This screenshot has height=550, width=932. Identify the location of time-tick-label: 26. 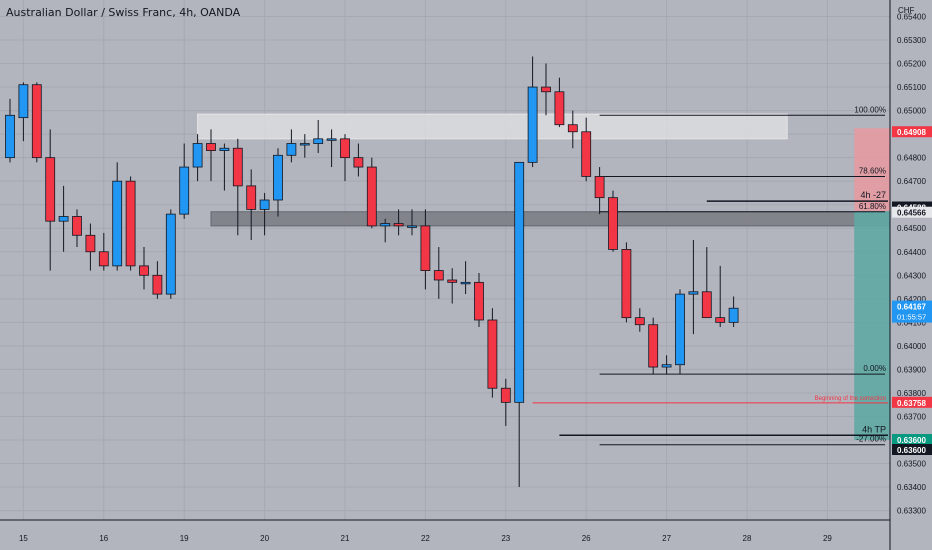
(586, 538).